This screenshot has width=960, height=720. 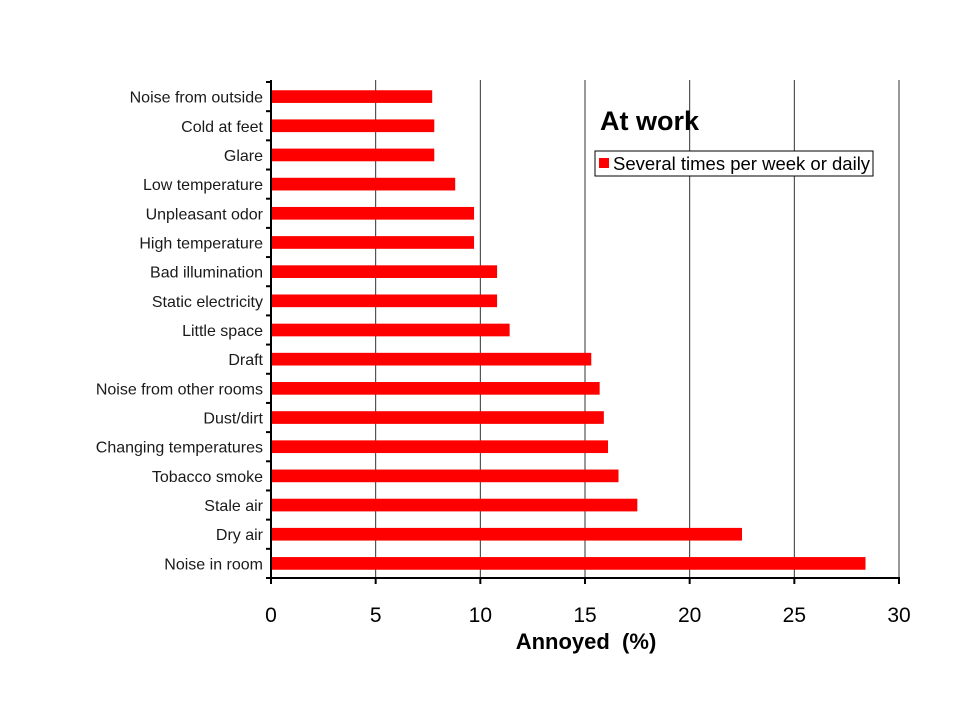 What do you see at coordinates (584, 615) in the screenshot?
I see `x-tick-label-15: 15` at bounding box center [584, 615].